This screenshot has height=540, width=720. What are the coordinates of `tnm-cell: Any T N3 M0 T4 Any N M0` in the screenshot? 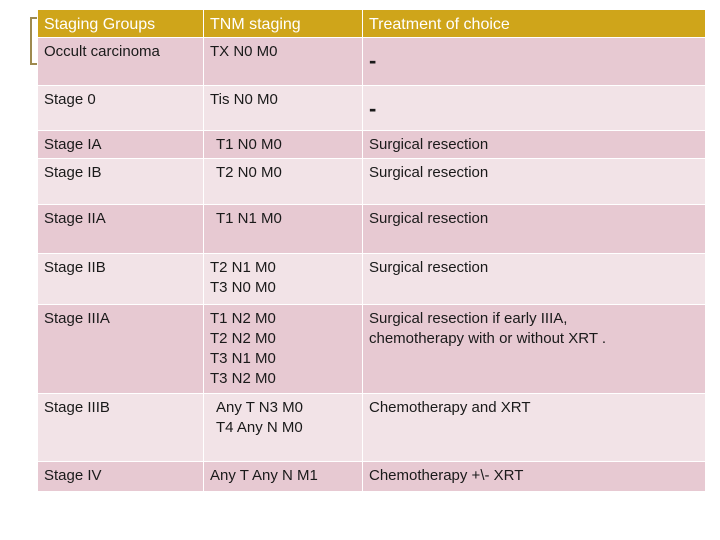 It's located at (283, 427).